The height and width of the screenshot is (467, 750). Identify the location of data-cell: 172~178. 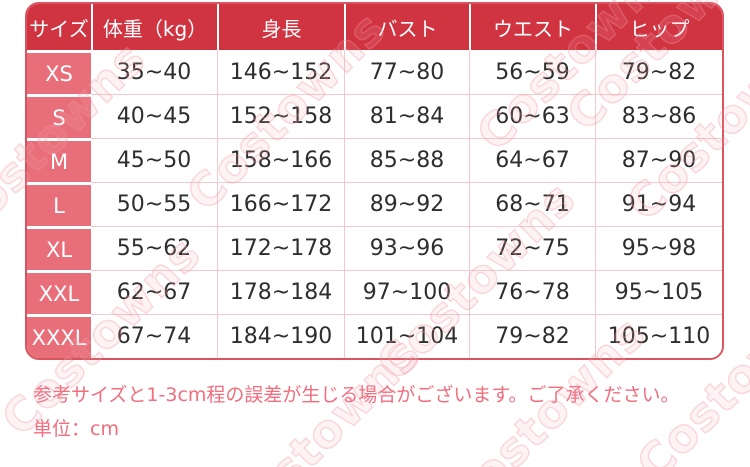
(280, 248).